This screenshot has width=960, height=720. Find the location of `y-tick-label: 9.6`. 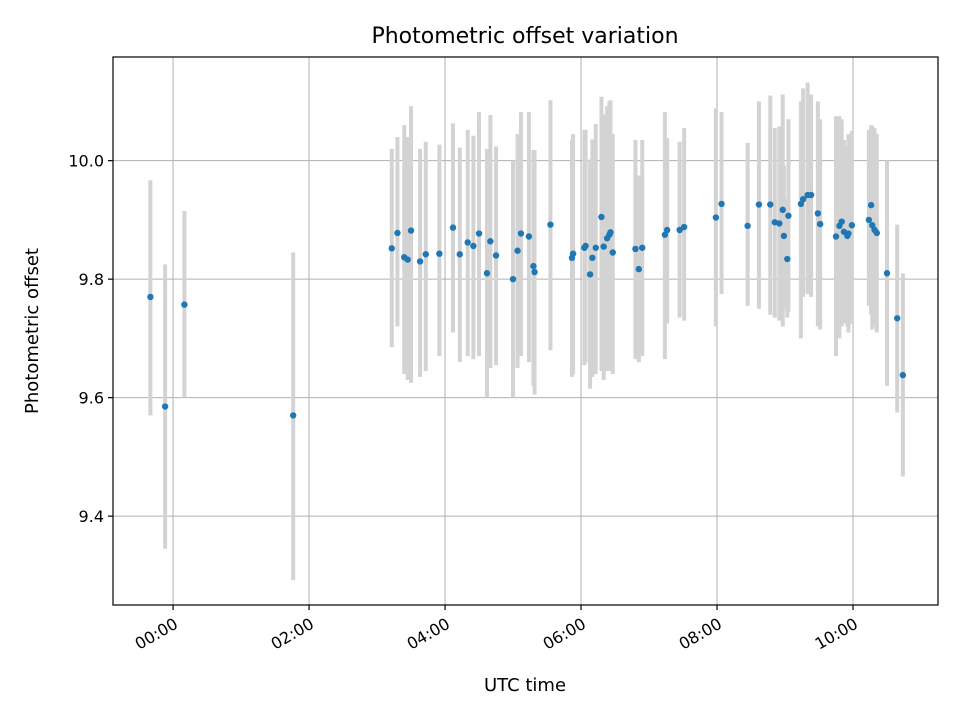

y-tick-label: 9.6 is located at coordinates (91, 398).